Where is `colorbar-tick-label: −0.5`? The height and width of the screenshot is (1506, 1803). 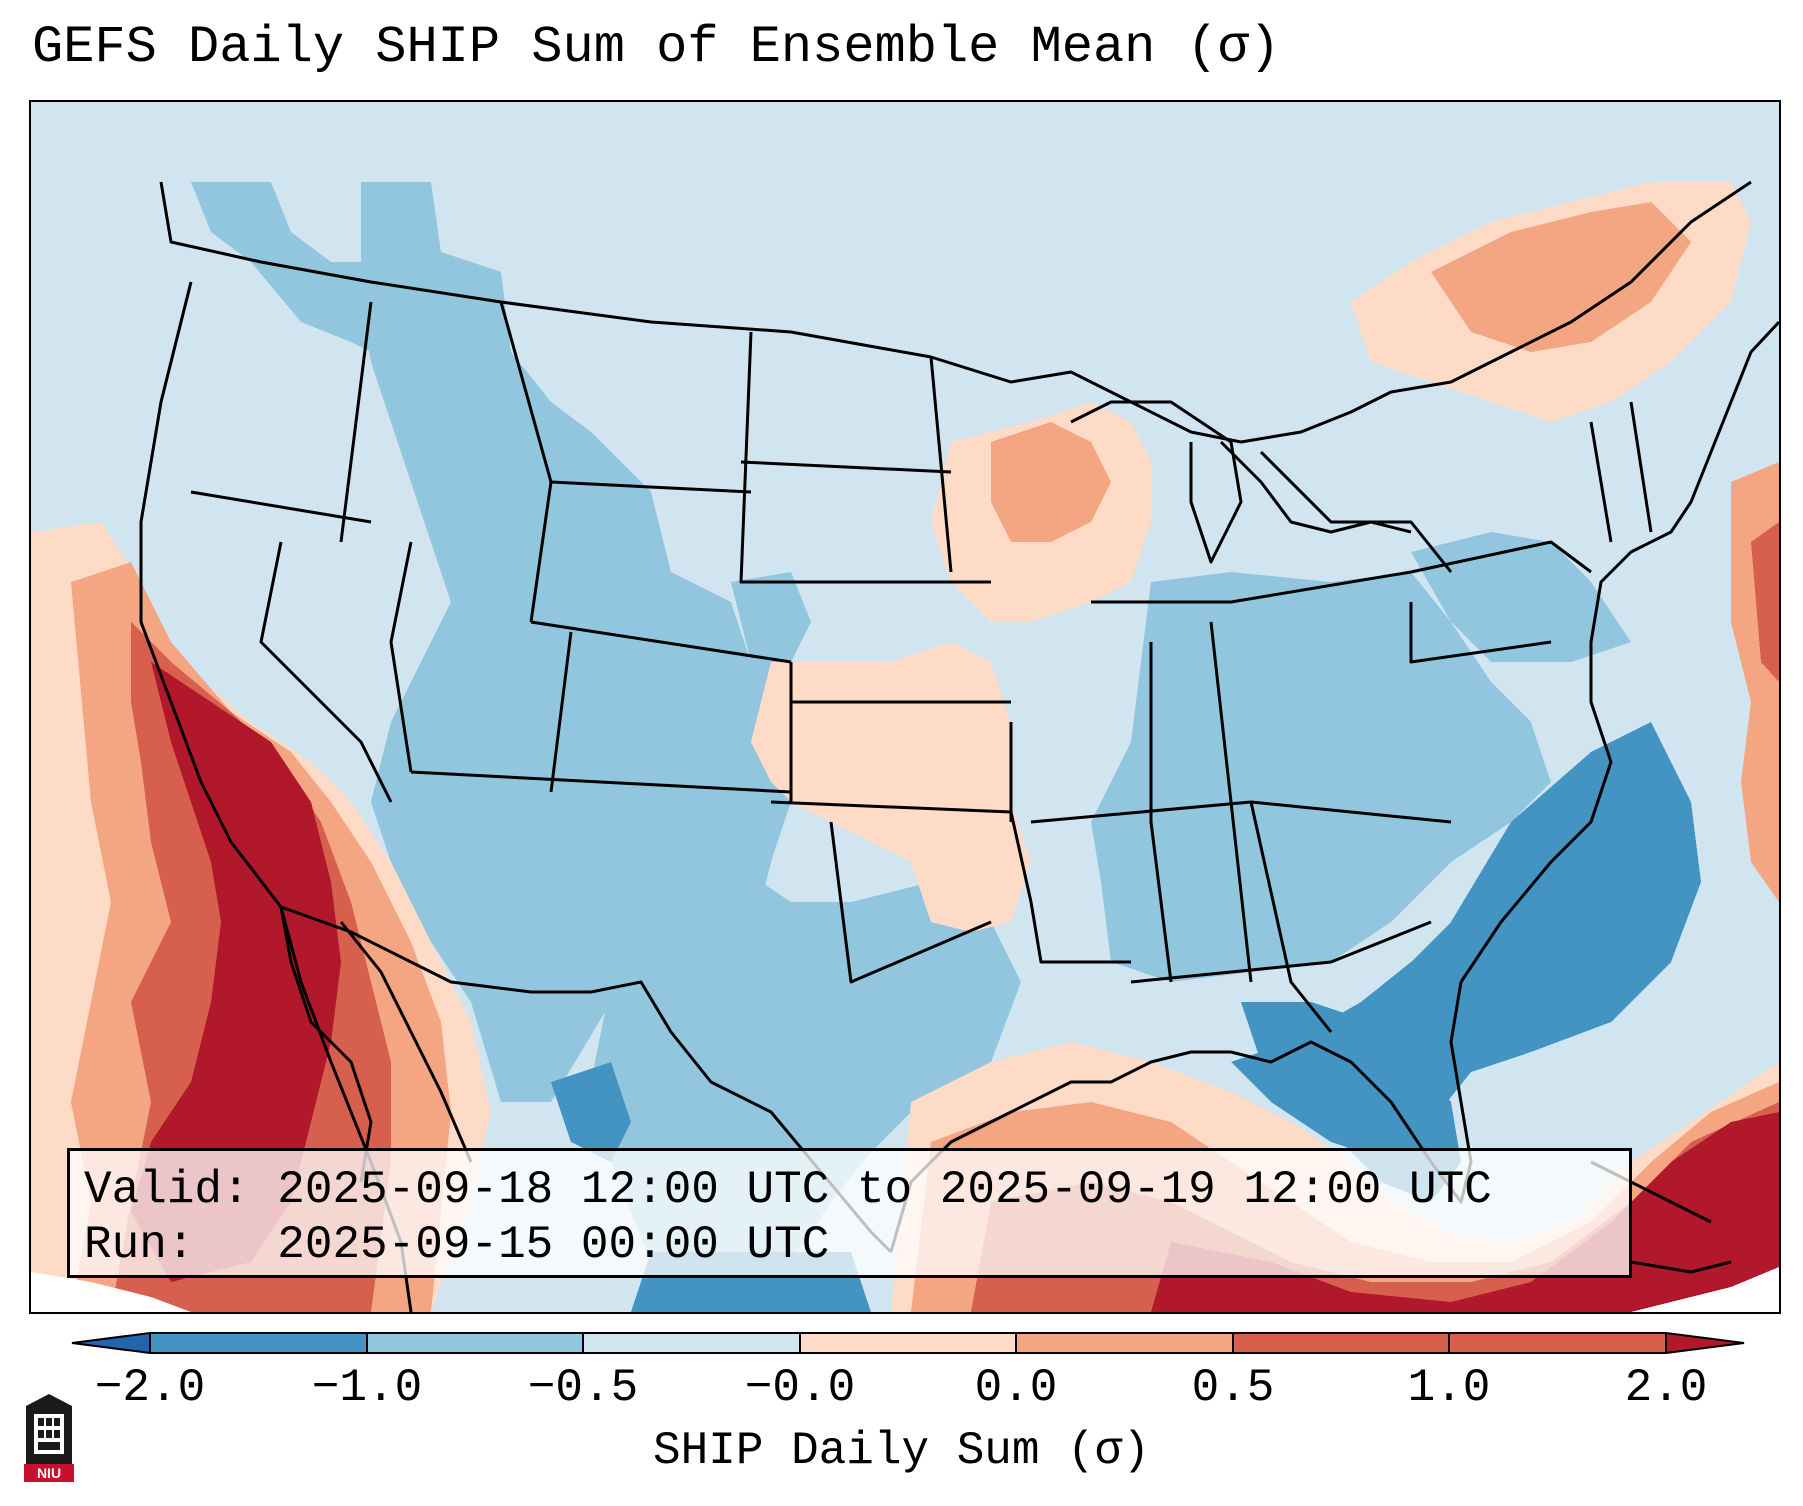 colorbar-tick-label: −0.5 is located at coordinates (583, 1388).